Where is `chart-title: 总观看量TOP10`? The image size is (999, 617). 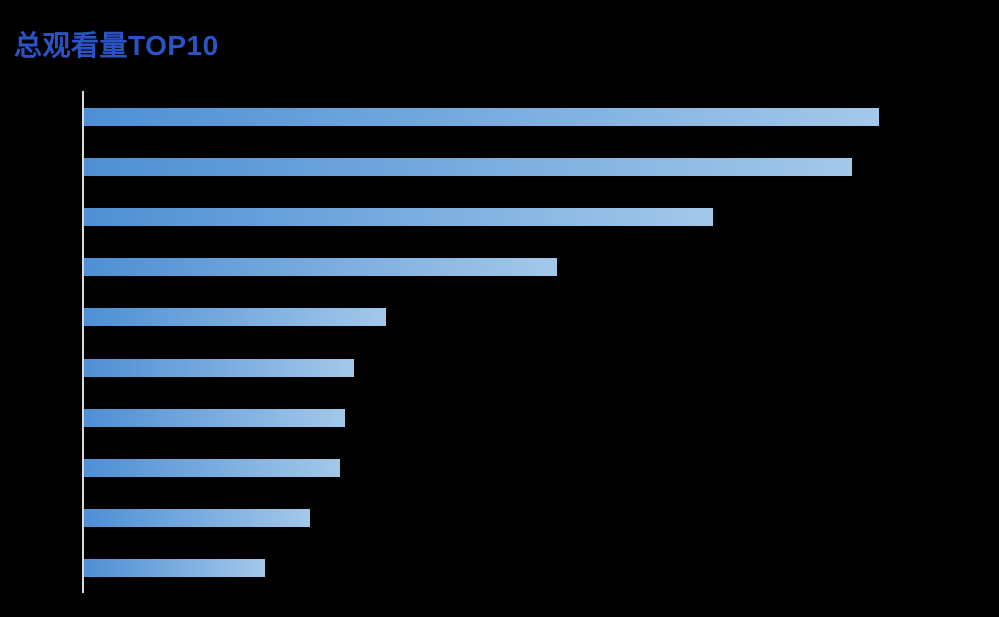
chart-title: 总观看量TOP10 is located at coordinates (116, 45).